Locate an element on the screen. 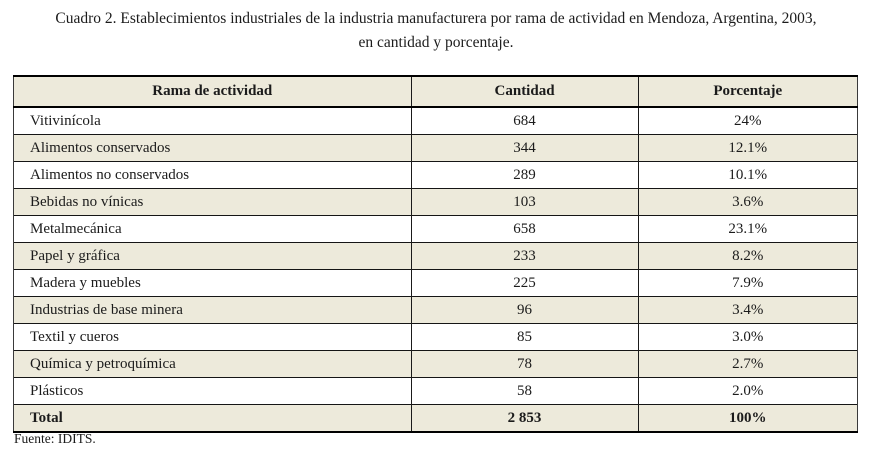  header-porcentaje: Porcentaje is located at coordinates (748, 91).